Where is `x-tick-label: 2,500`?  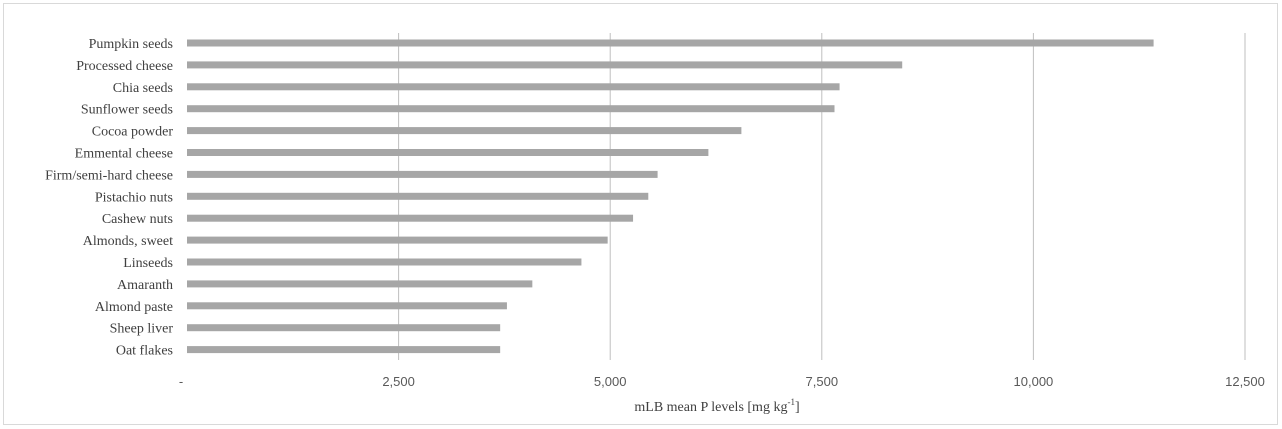
x-tick-label: 2,500 is located at coordinates (398, 381).